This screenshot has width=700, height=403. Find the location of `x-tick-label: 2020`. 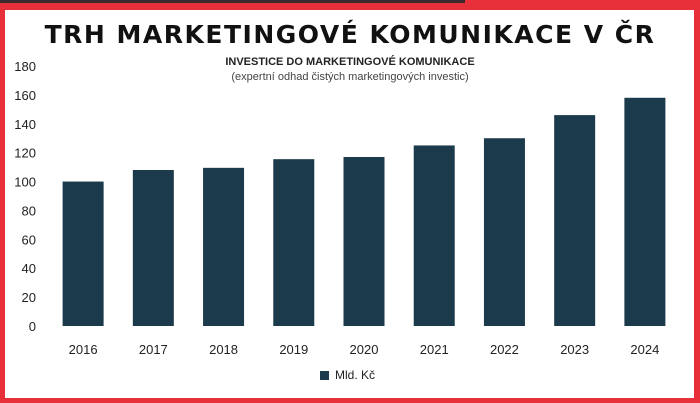

x-tick-label: 2020 is located at coordinates (364, 349).